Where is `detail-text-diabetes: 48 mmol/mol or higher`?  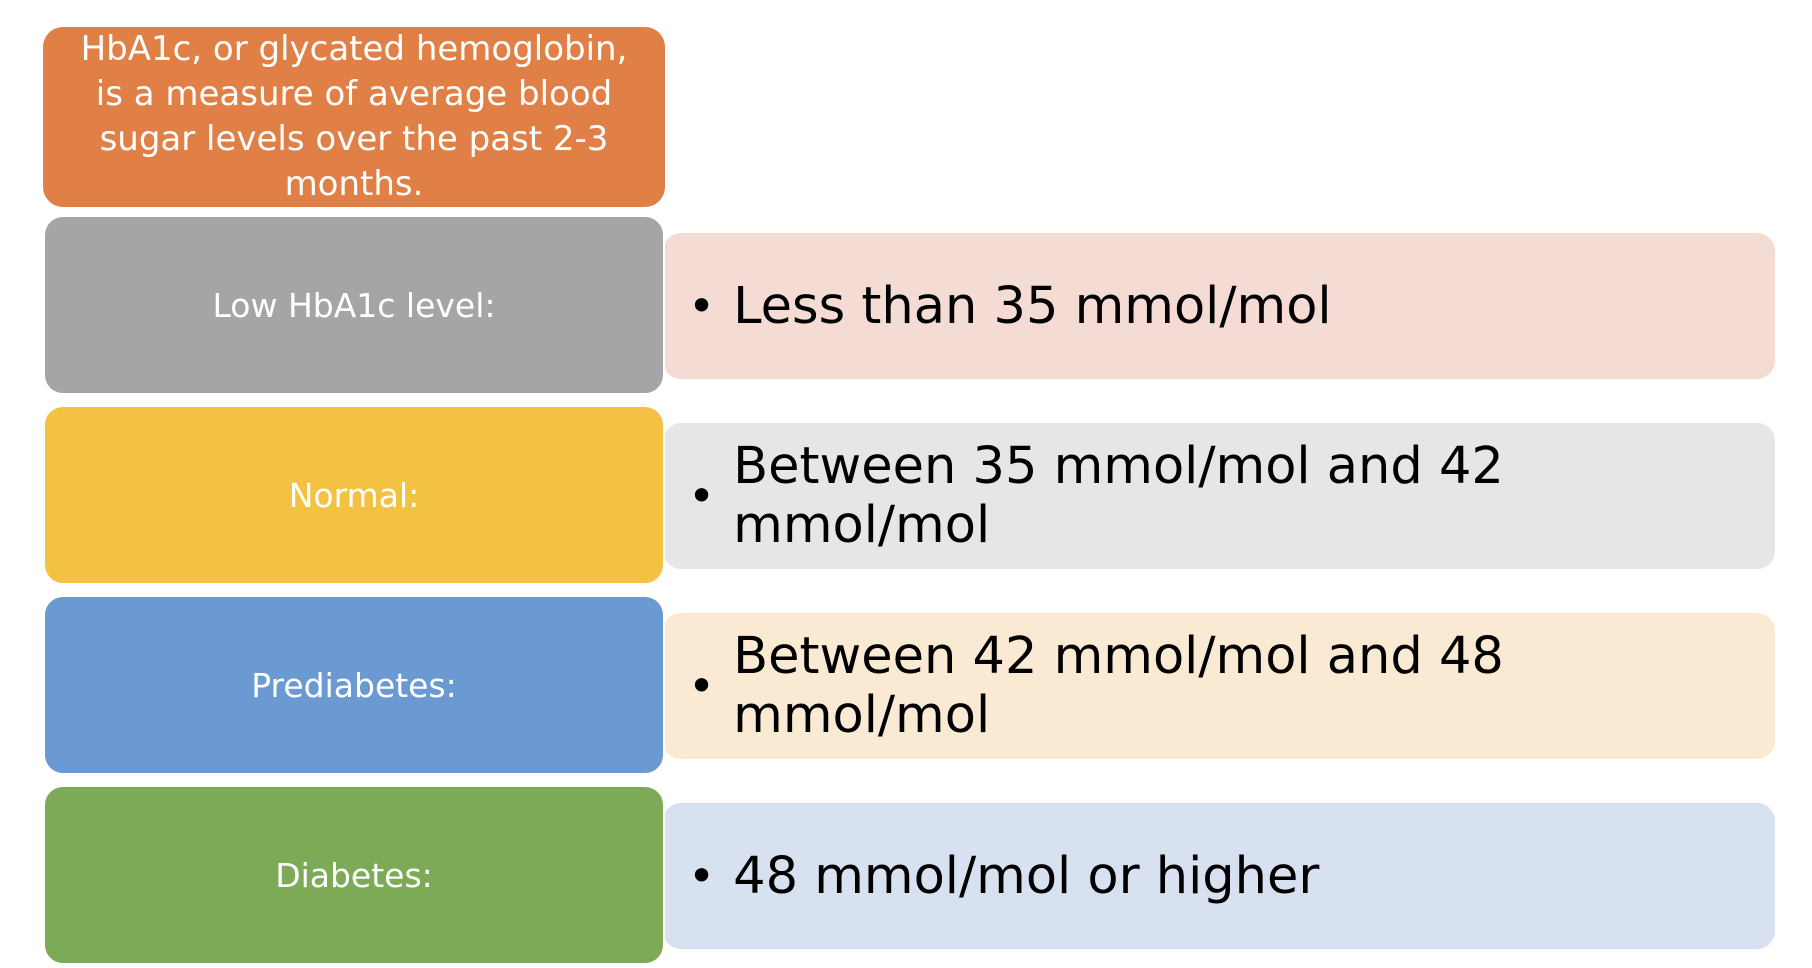
detail-text-diabetes: 48 mmol/mol or higher is located at coordinates (1026, 876).